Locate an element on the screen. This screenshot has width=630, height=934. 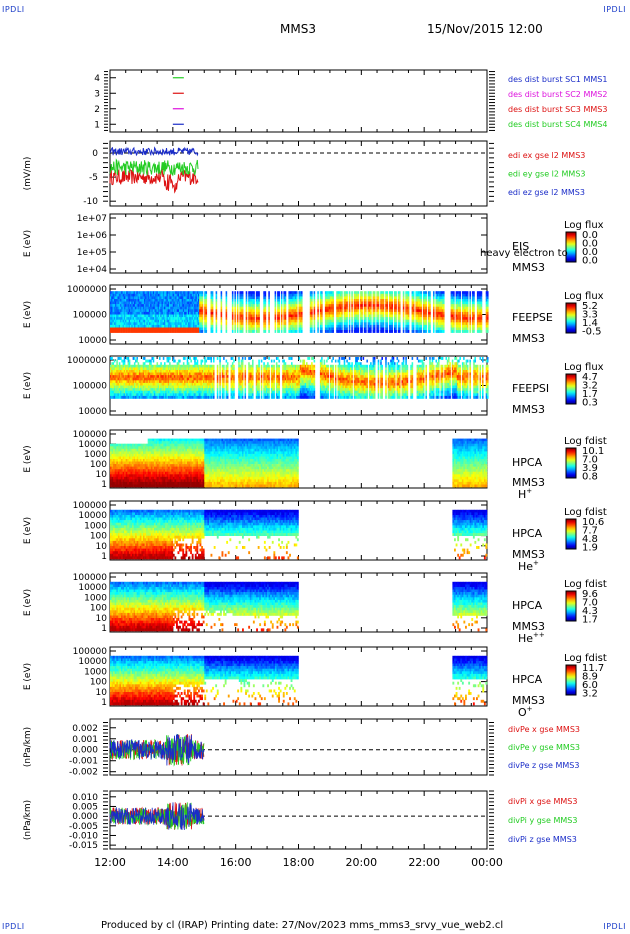
feepse-panel-mission: MMS3 is located at coordinates (528, 338).